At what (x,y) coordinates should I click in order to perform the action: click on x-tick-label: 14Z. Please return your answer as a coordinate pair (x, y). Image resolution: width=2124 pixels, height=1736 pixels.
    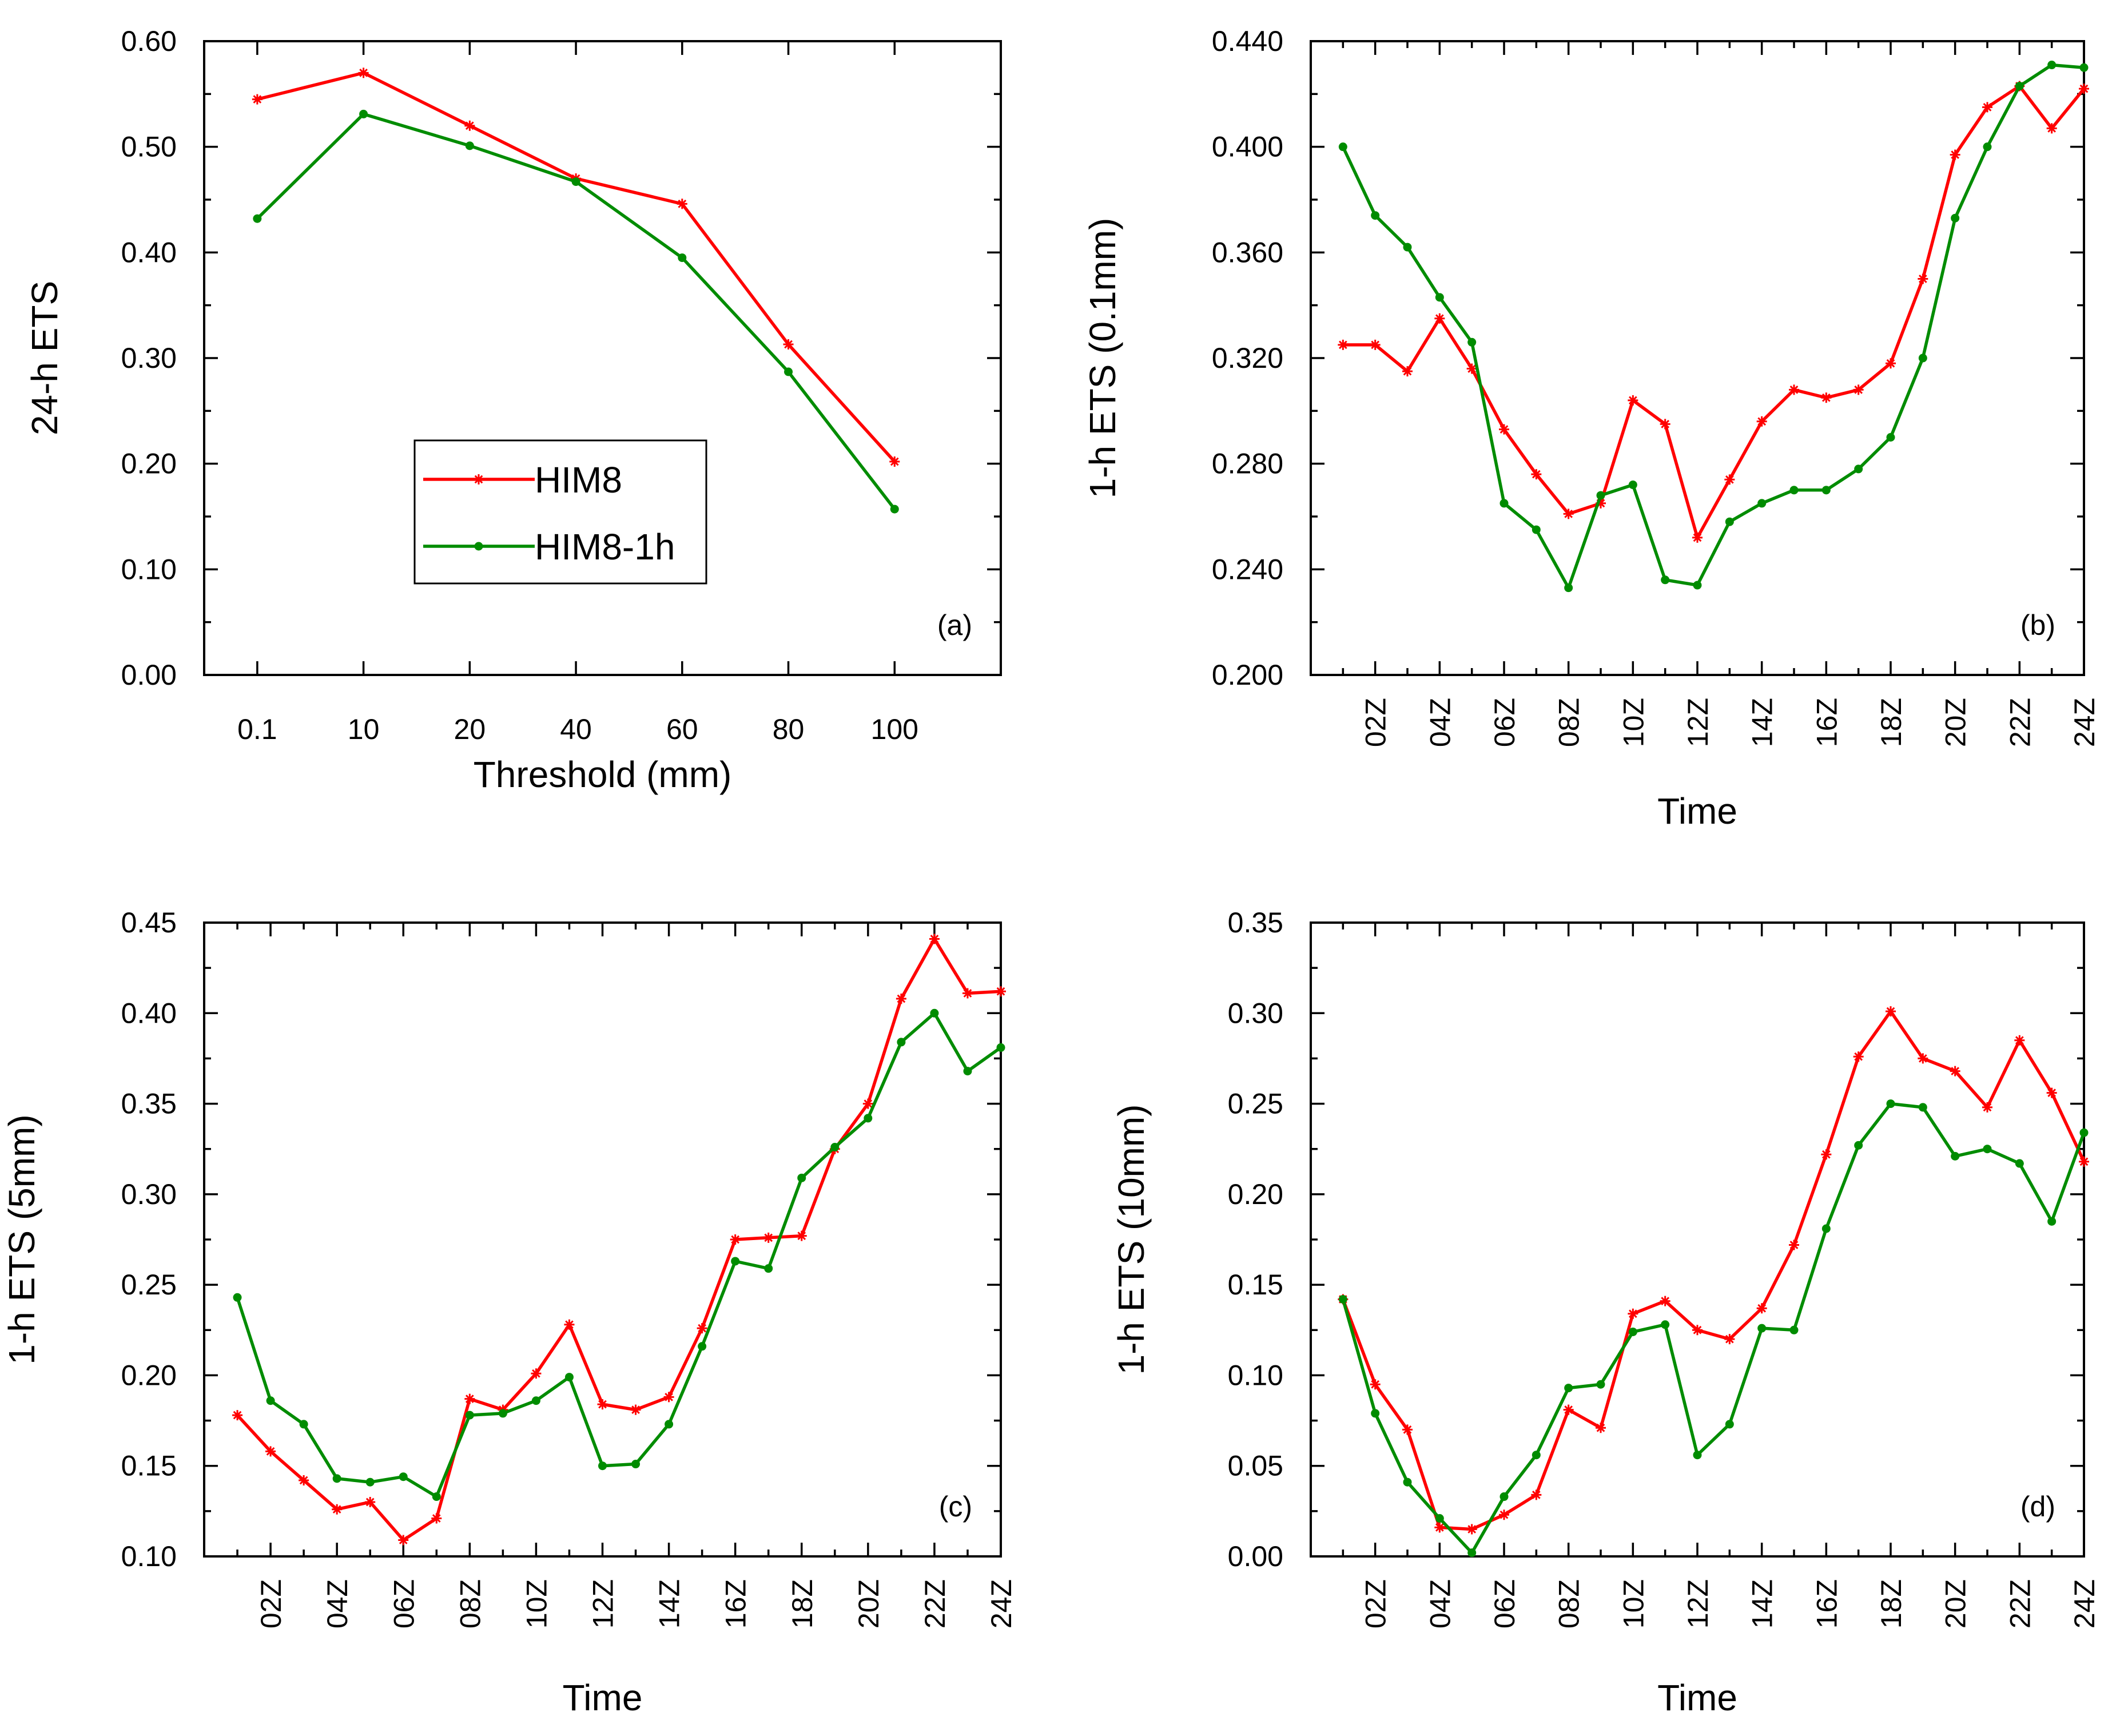
    Looking at the image, I should click on (670, 1603).